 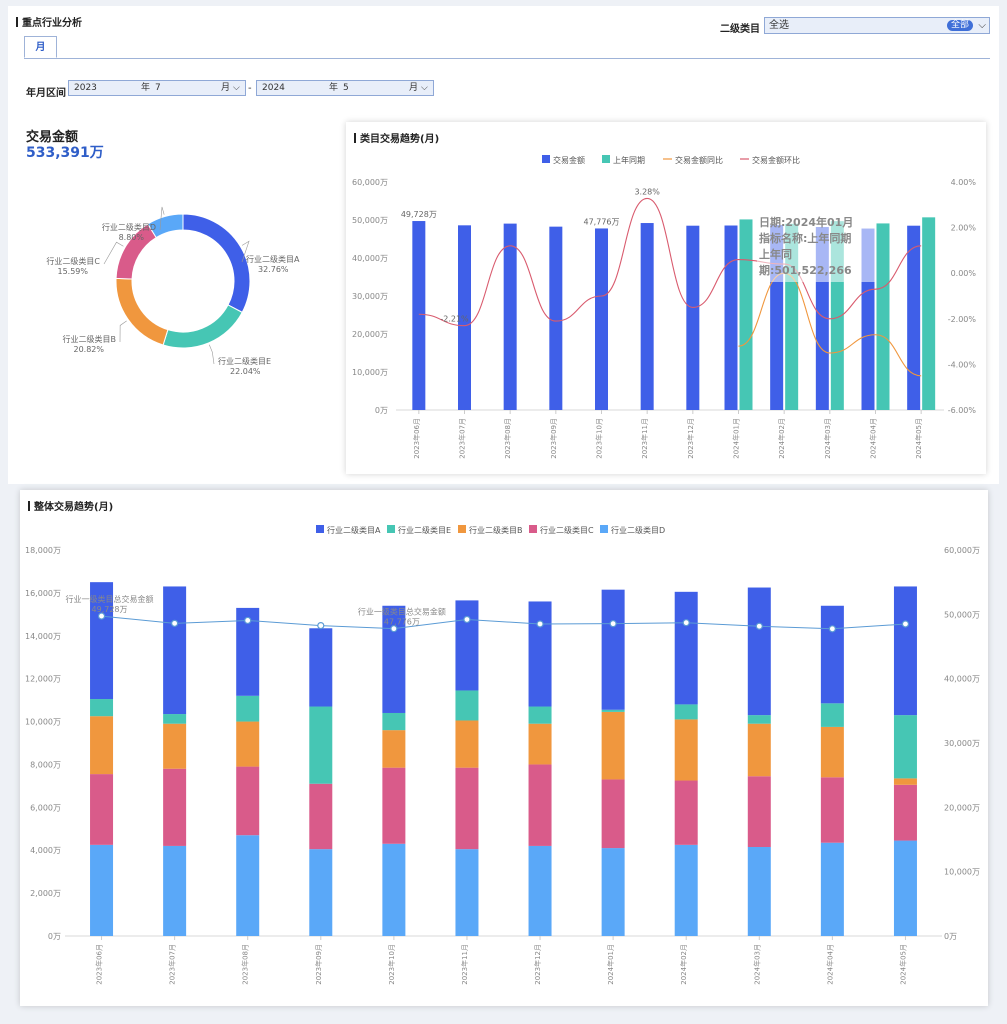 I want to click on x-tick-label: 2023年07月, so click(x=462, y=438).